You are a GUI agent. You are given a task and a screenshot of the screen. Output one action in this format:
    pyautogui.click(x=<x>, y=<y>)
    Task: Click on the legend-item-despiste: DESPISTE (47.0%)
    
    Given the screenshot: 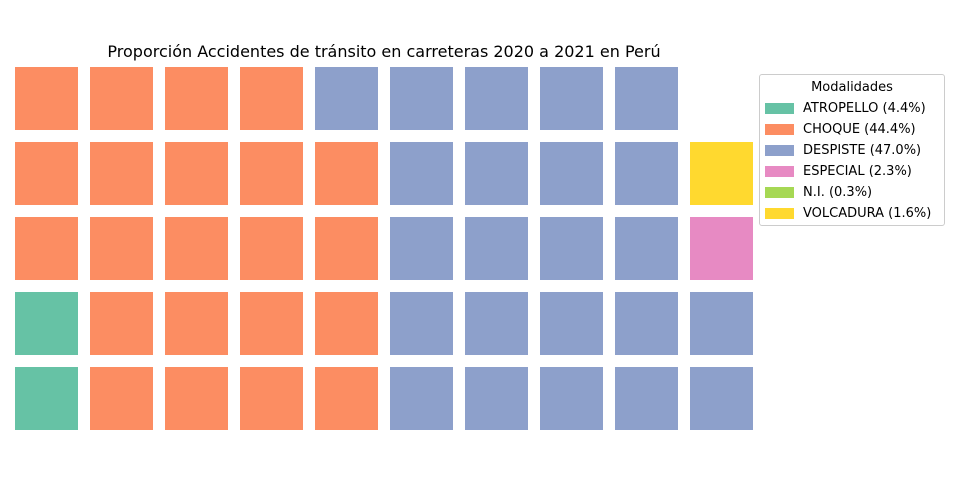 What is the action you would take?
    pyautogui.click(x=843, y=150)
    